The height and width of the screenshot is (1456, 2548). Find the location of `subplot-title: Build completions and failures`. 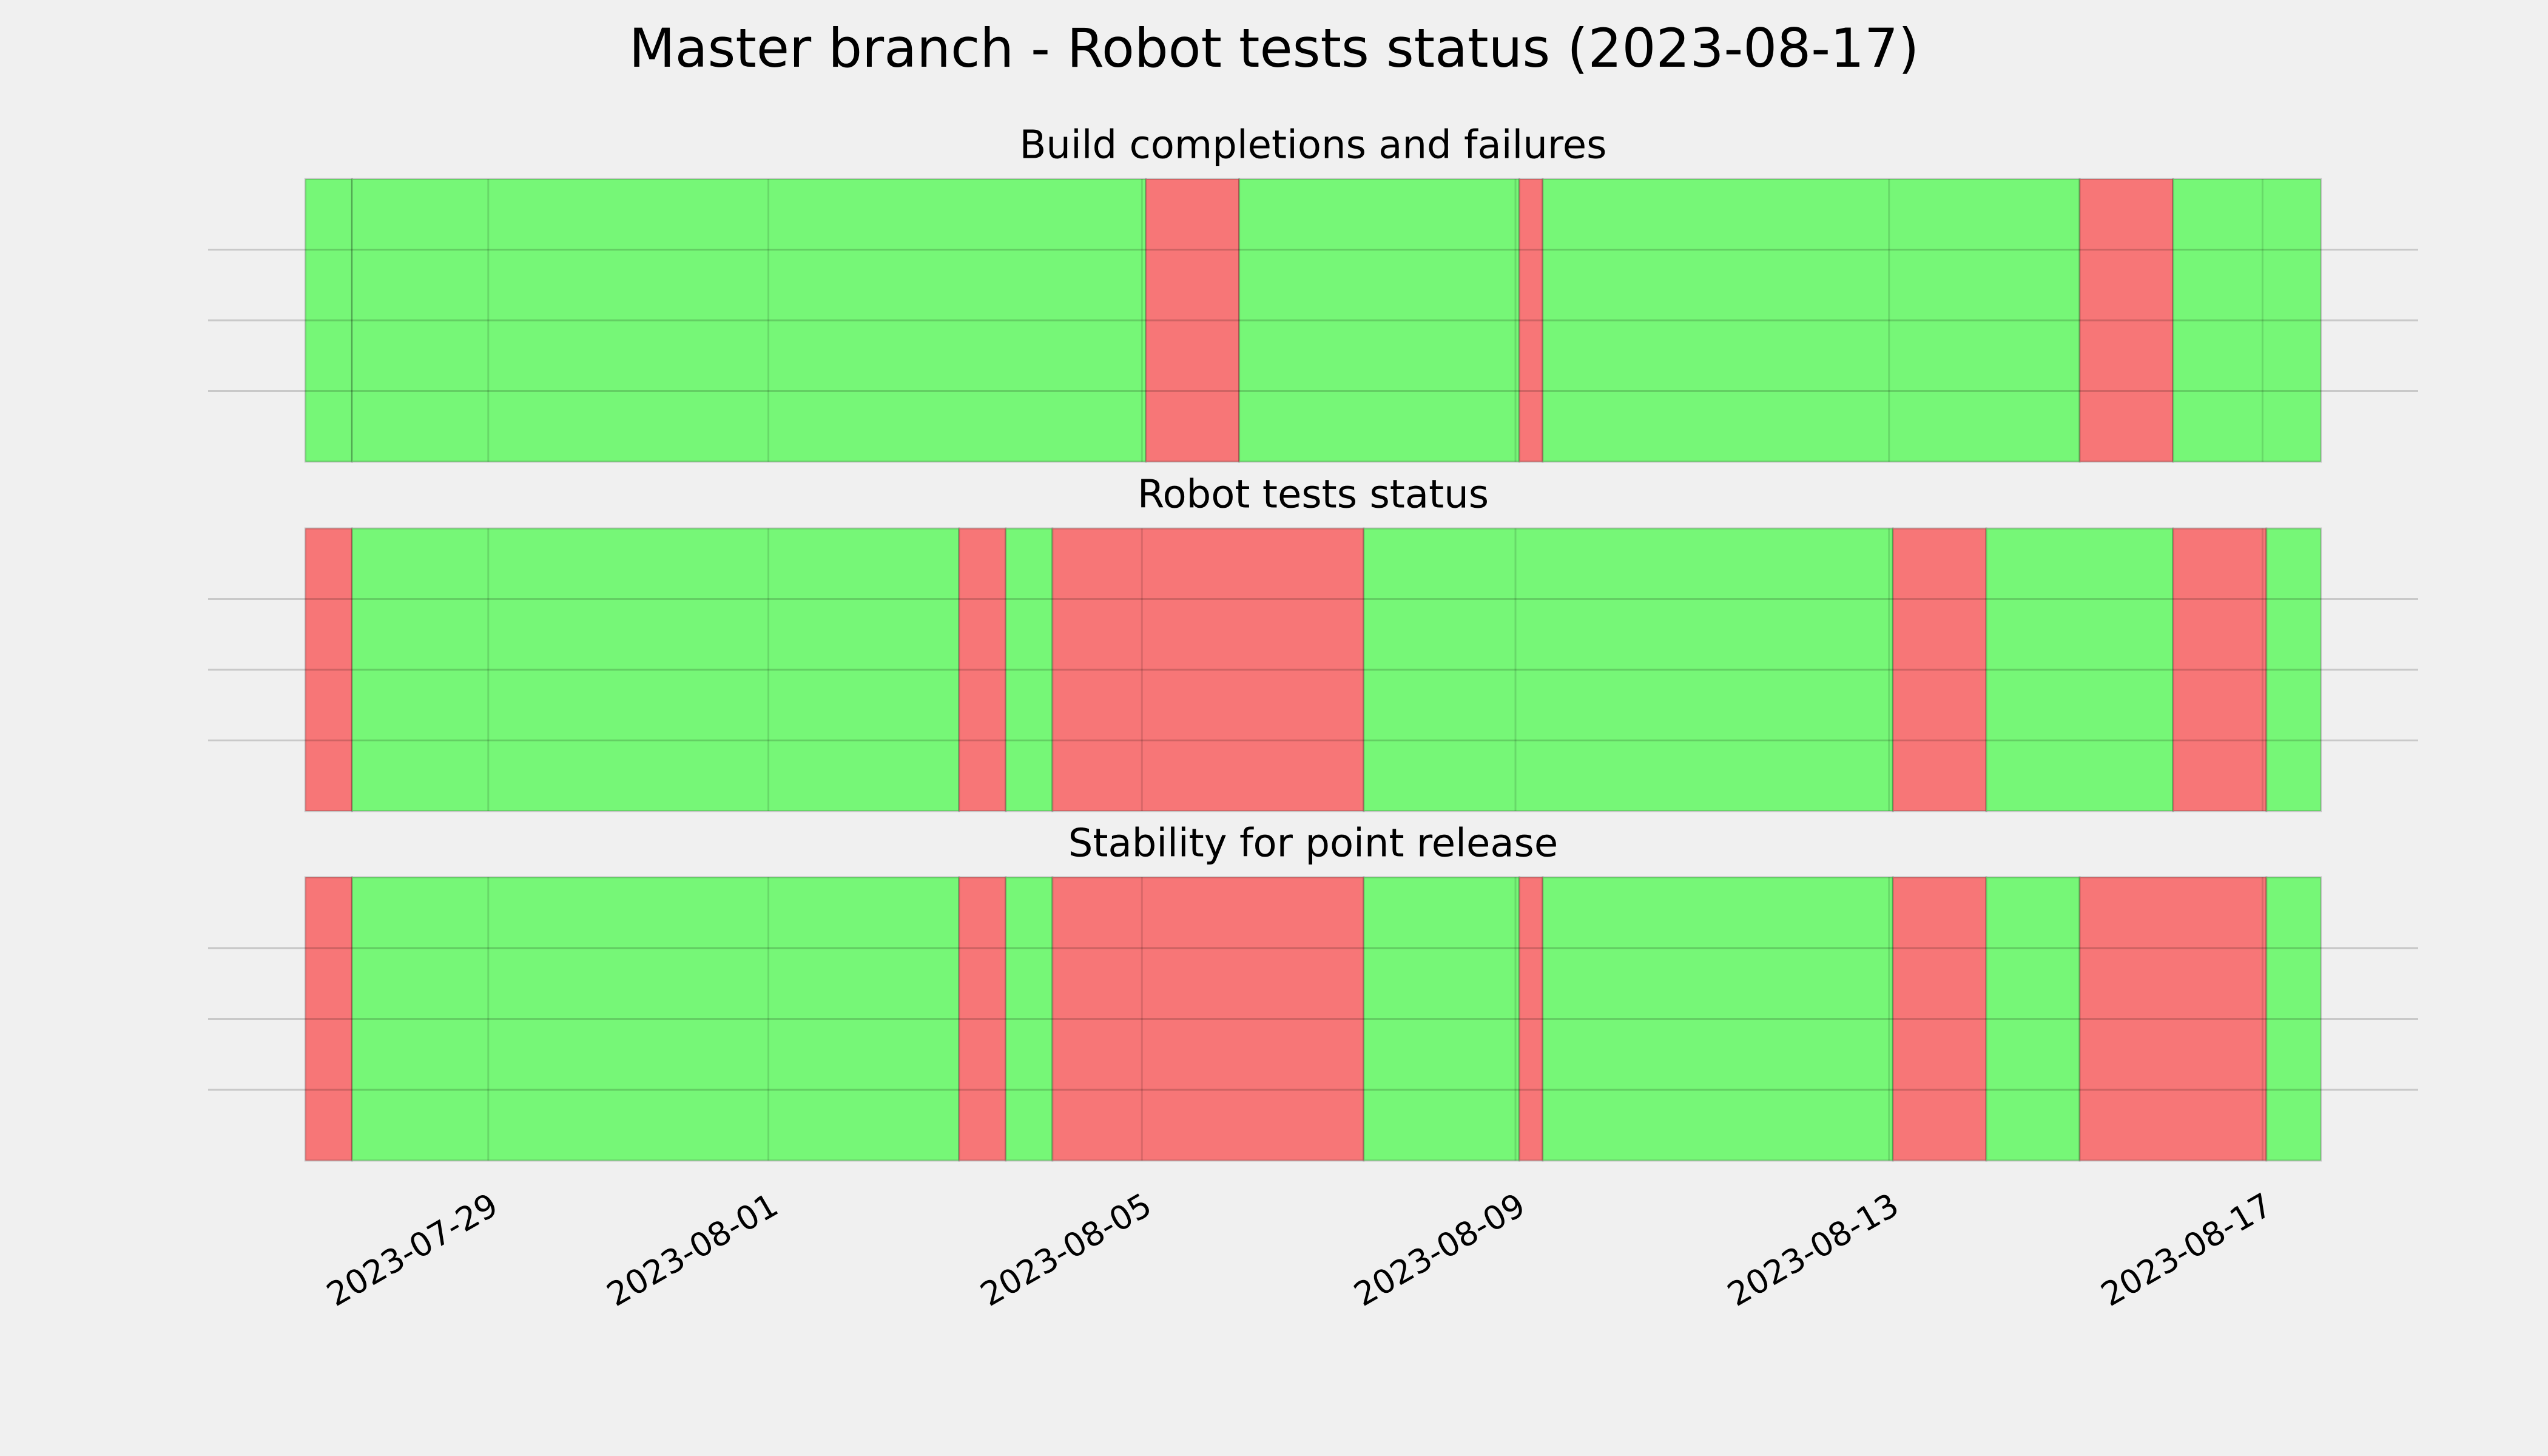

subplot-title: Build completions and failures is located at coordinates (1313, 145).